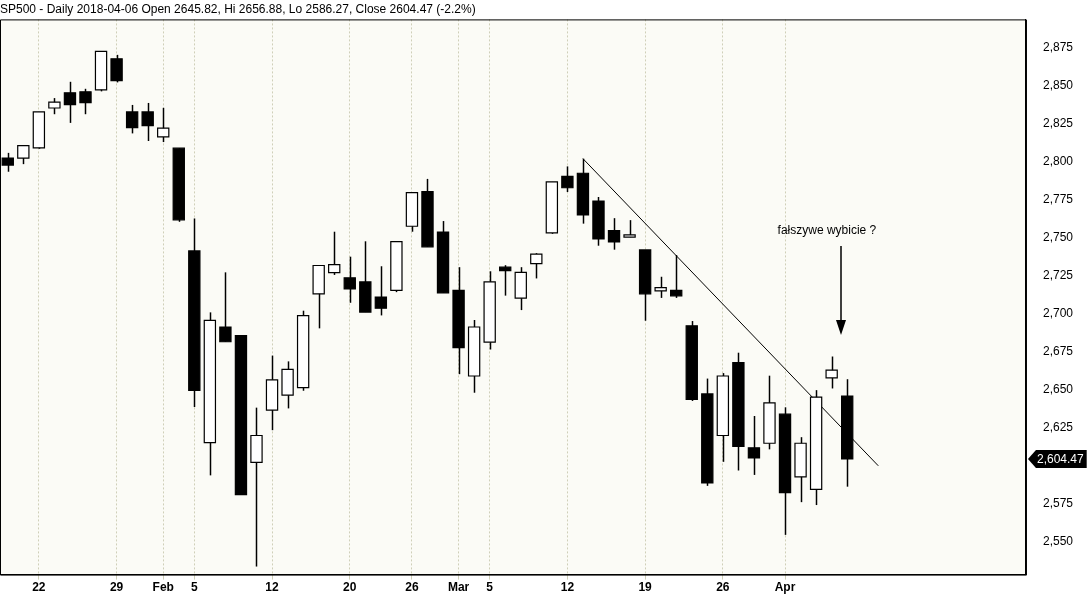 Image resolution: width=1089 pixels, height=609 pixels. Describe the element at coordinates (645, 587) in the screenshot. I see `x-tick-label: 19` at that location.